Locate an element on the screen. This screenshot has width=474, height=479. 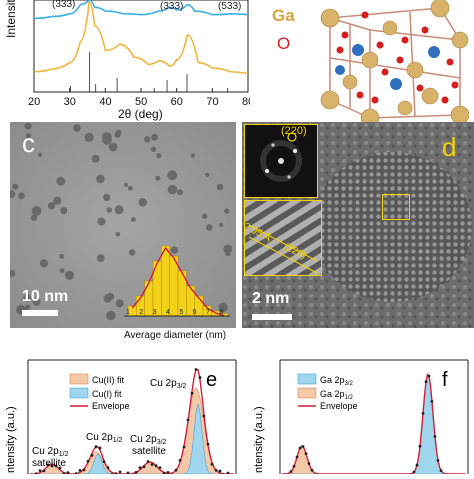
fft-inset: (220) is located at coordinates (281, 161).